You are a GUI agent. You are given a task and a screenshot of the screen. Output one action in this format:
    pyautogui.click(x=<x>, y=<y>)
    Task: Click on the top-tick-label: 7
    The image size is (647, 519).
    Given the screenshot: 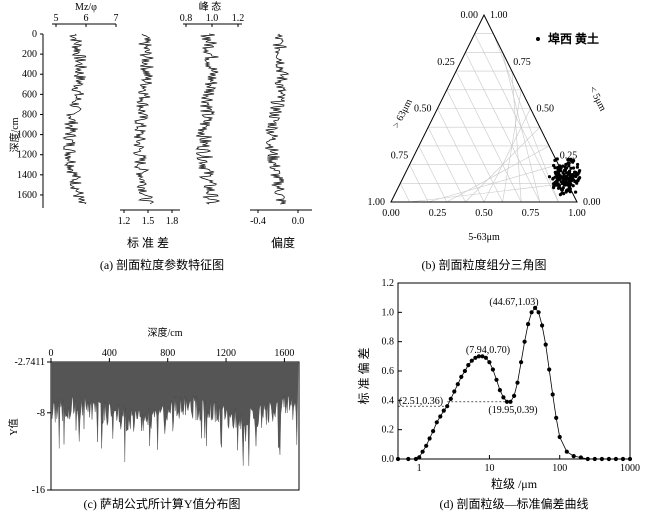 What is the action you would take?
    pyautogui.click(x=116, y=18)
    